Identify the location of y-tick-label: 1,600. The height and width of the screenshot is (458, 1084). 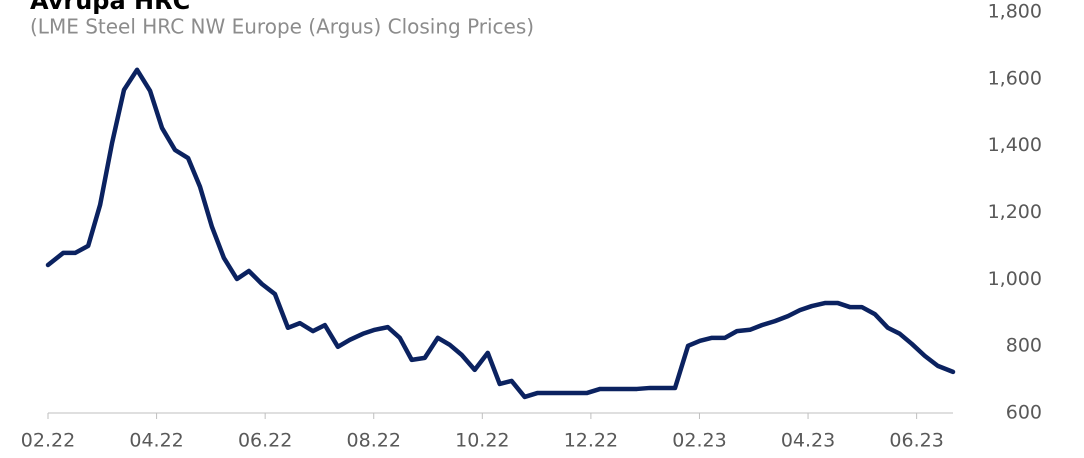
(1015, 78).